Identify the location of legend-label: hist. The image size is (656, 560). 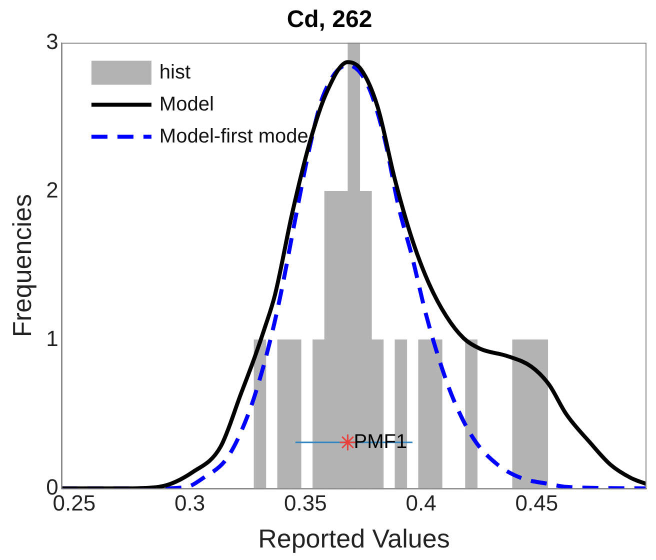
(175, 72).